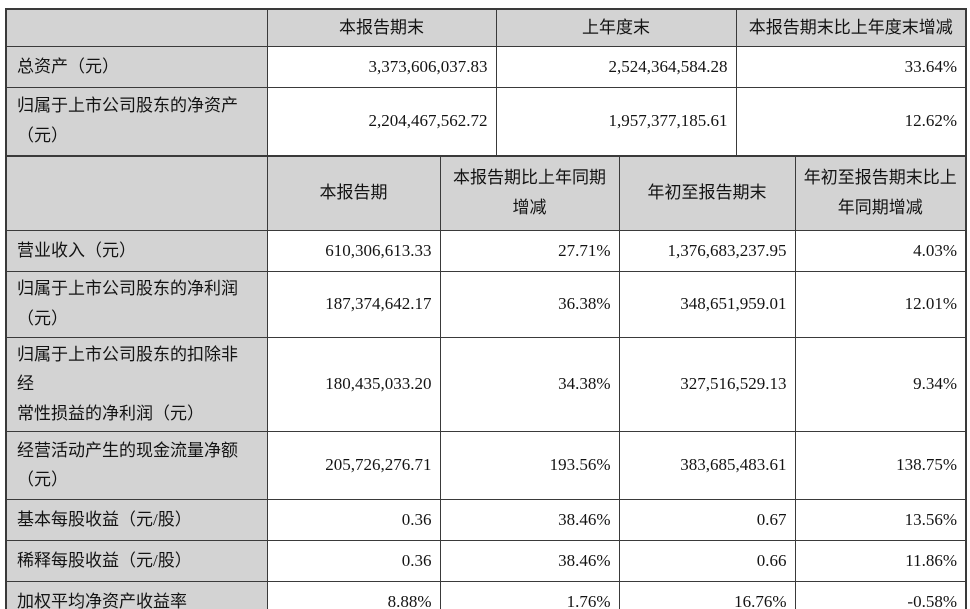 The height and width of the screenshot is (609, 970). Describe the element at coordinates (136, 465) in the screenshot. I see `row-label: 经营活动产生的现金流量净额 （元）` at that location.